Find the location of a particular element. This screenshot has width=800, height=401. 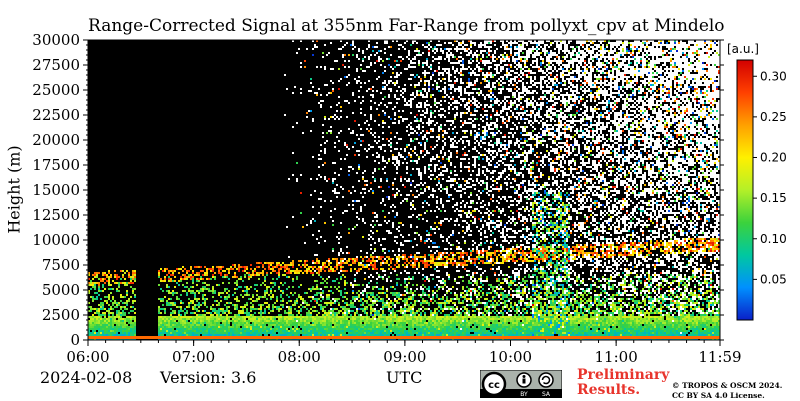

cc-license-badge: cc BY SA is located at coordinates (521, 384).